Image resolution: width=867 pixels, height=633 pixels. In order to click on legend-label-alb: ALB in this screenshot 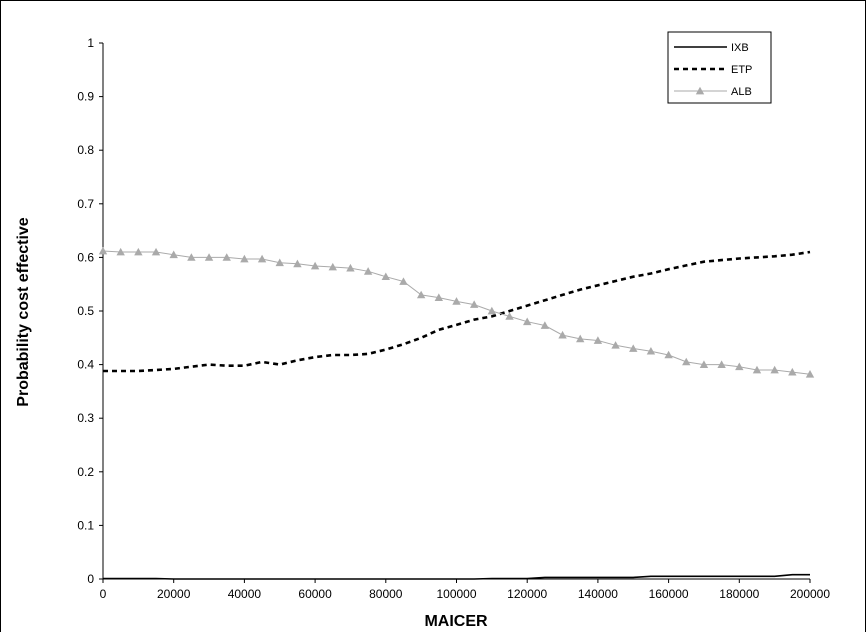, I will do `click(741, 92)`.